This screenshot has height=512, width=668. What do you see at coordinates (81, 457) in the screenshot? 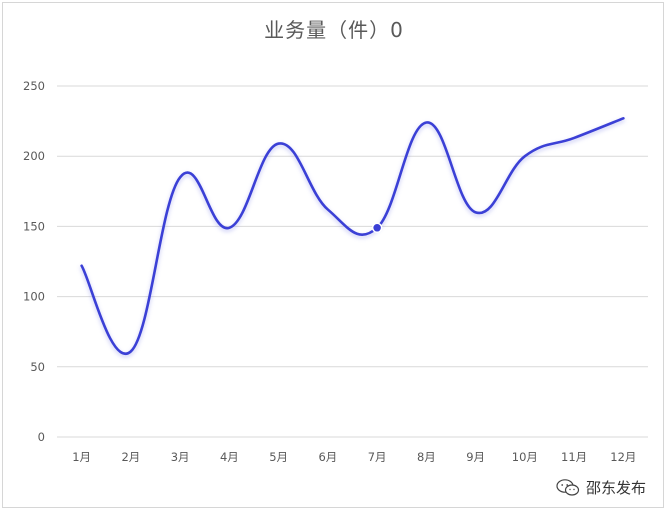
I see `x-tick-label: 1月` at bounding box center [81, 457].